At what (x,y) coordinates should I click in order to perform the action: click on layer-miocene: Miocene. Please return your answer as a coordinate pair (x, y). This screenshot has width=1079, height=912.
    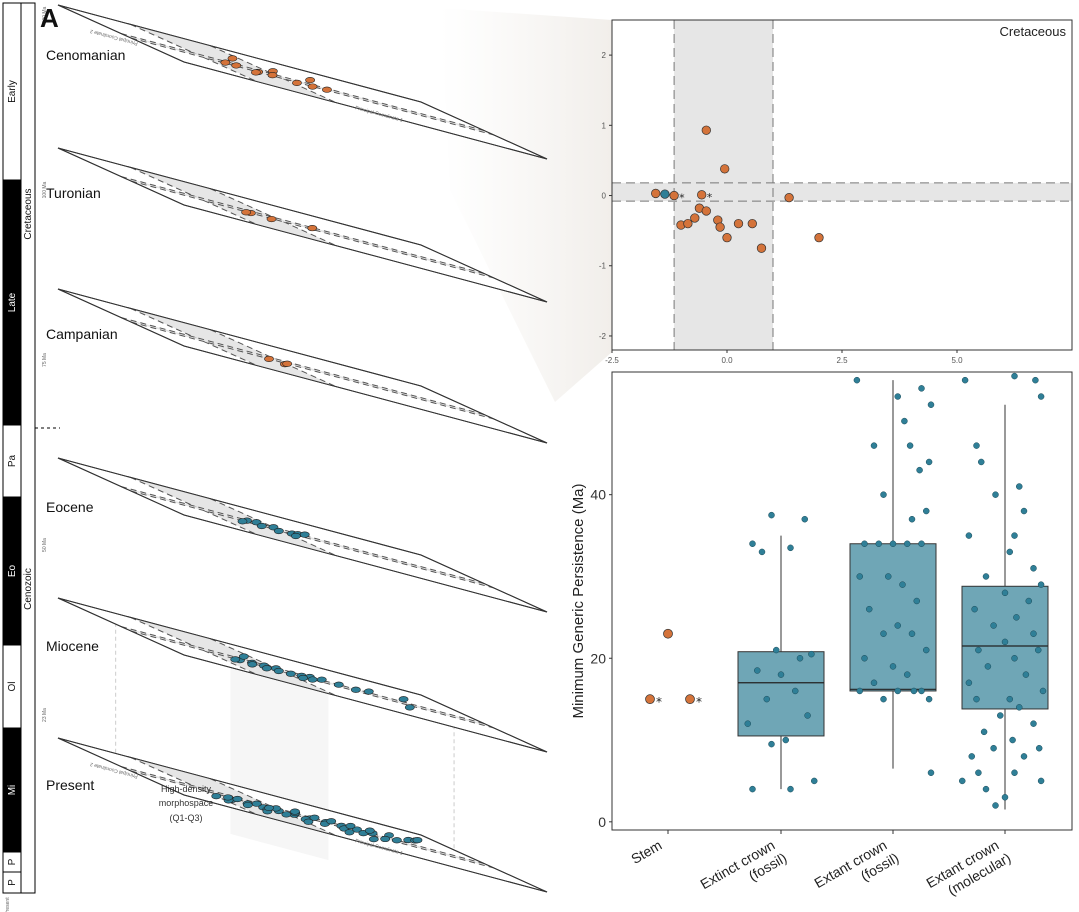
    Looking at the image, I should click on (297, 675).